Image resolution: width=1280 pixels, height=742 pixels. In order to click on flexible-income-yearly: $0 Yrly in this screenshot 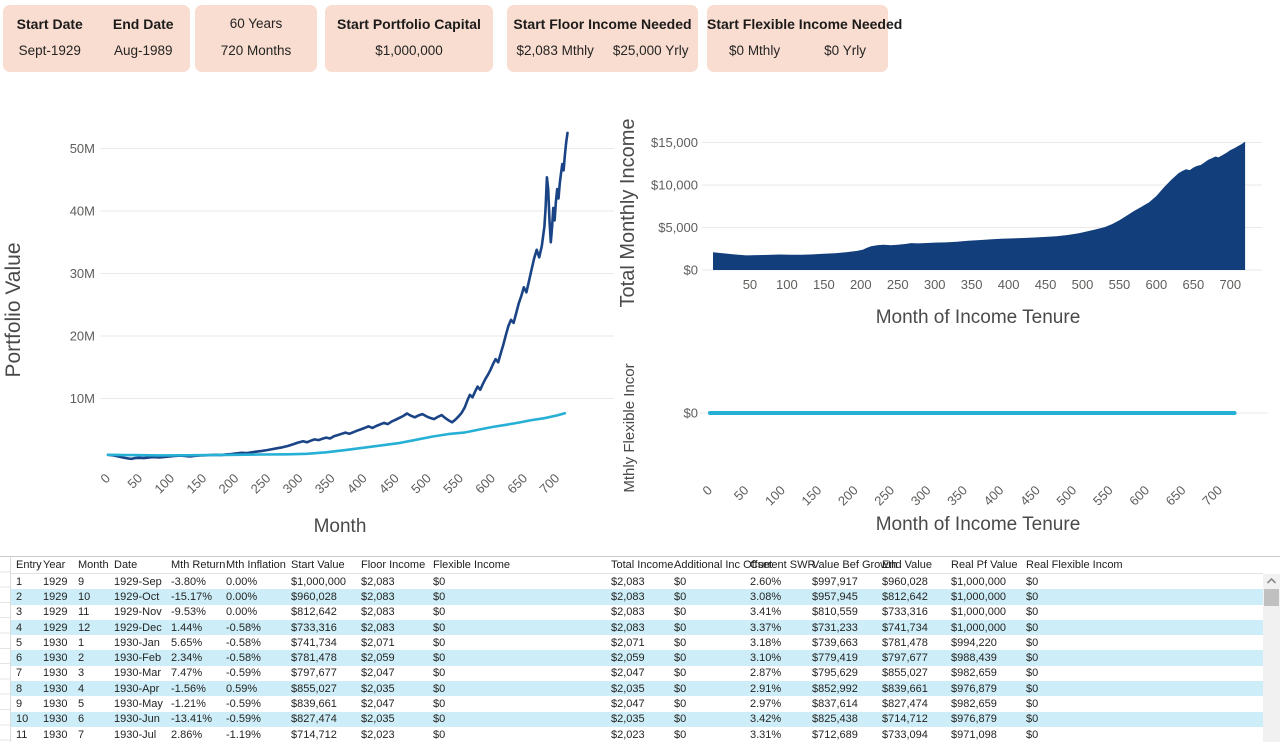, I will do `click(845, 50)`.